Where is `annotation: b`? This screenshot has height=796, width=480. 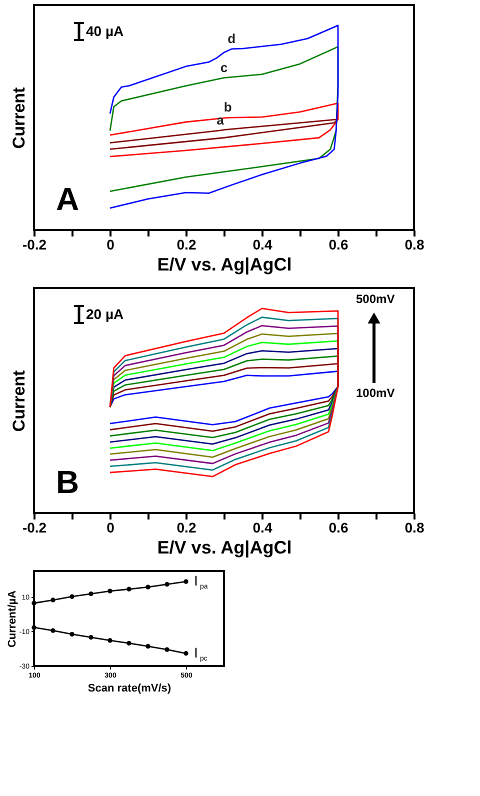 annotation: b is located at coordinates (228, 107).